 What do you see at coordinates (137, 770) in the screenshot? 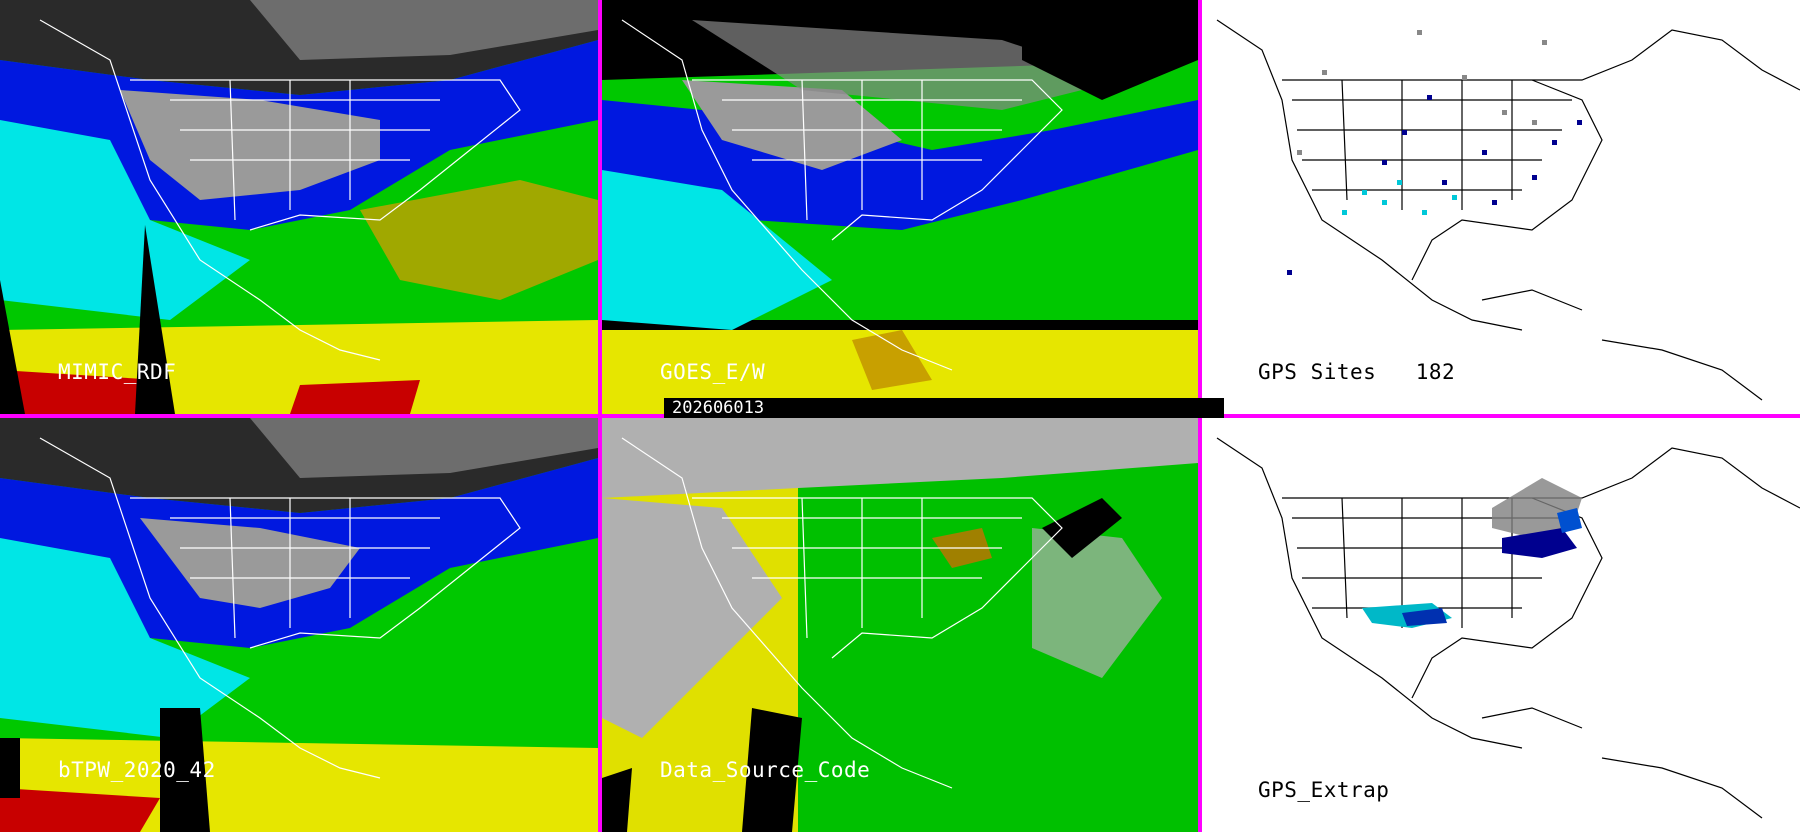
I see `panel-label: bTPW_2020_42` at bounding box center [137, 770].